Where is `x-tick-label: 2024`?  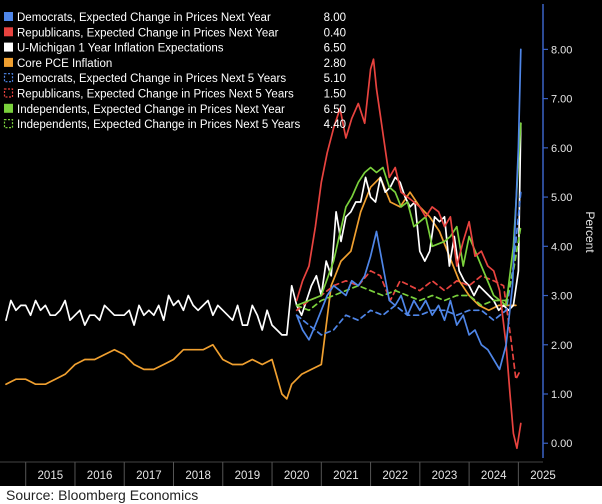 x-tick-label: 2024 is located at coordinates (494, 476).